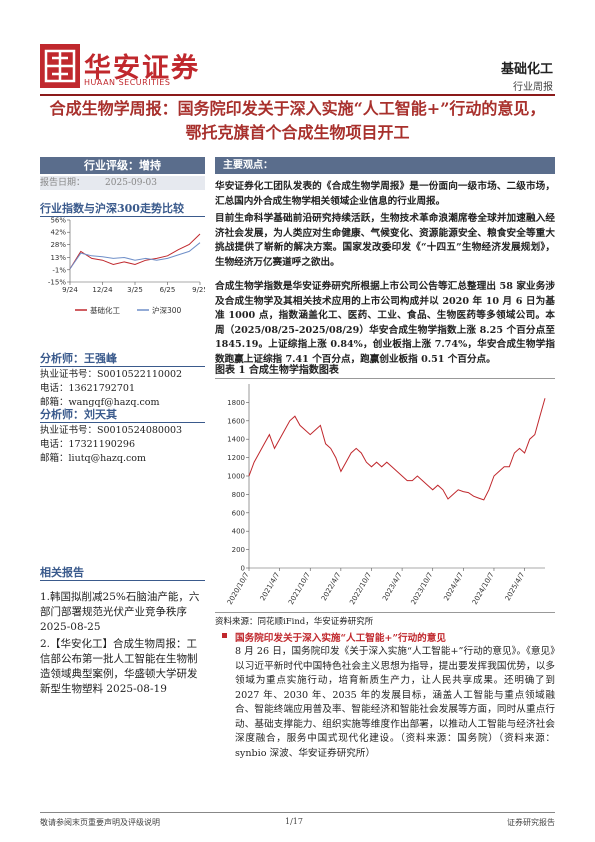 Image resolution: width=595 pixels, height=842 pixels. Describe the element at coordinates (453, 586) in the screenshot. I see `x-tick-label: 2024/4/7` at that location.